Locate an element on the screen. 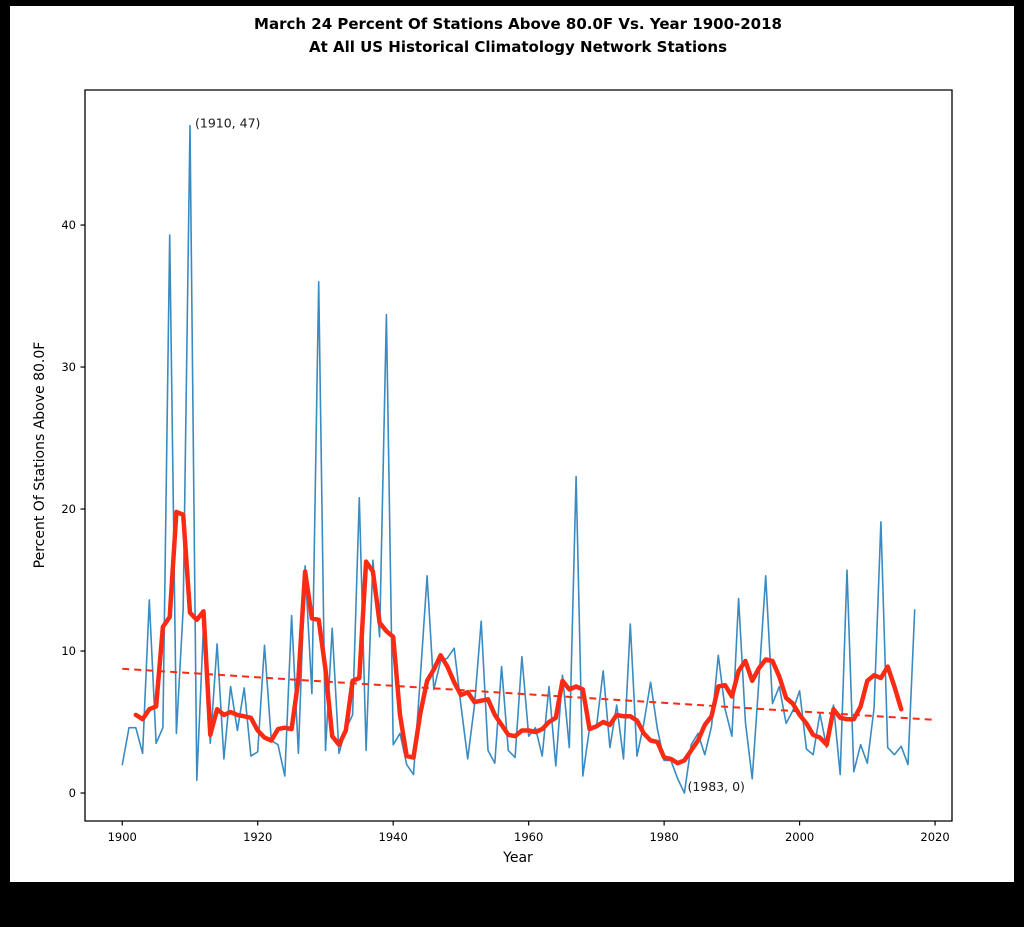 This screenshot has width=1024, height=927. y-axis-label: Percent Of Stations Above 80.0F is located at coordinates (40, 455).